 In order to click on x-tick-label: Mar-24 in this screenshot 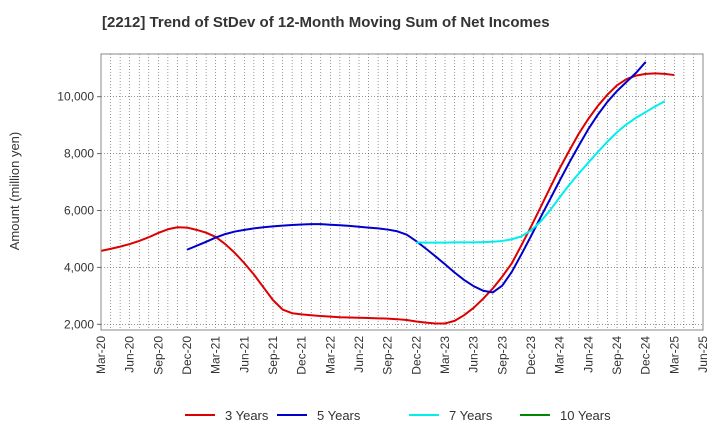, I will do `click(560, 355)`.